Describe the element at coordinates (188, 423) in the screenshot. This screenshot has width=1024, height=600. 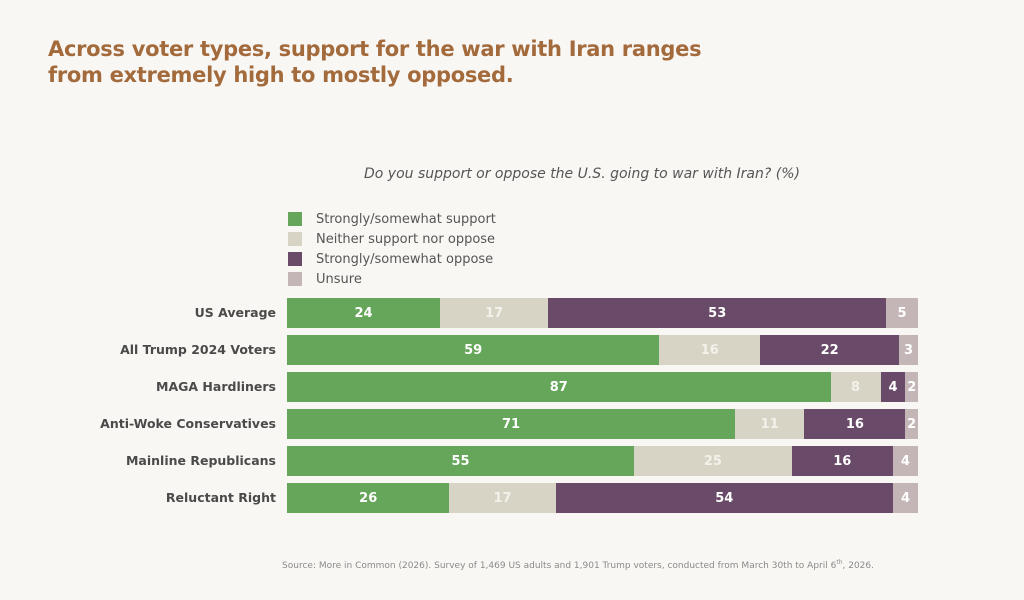
I see `category-label: Anti-Woke Conservatives` at that location.